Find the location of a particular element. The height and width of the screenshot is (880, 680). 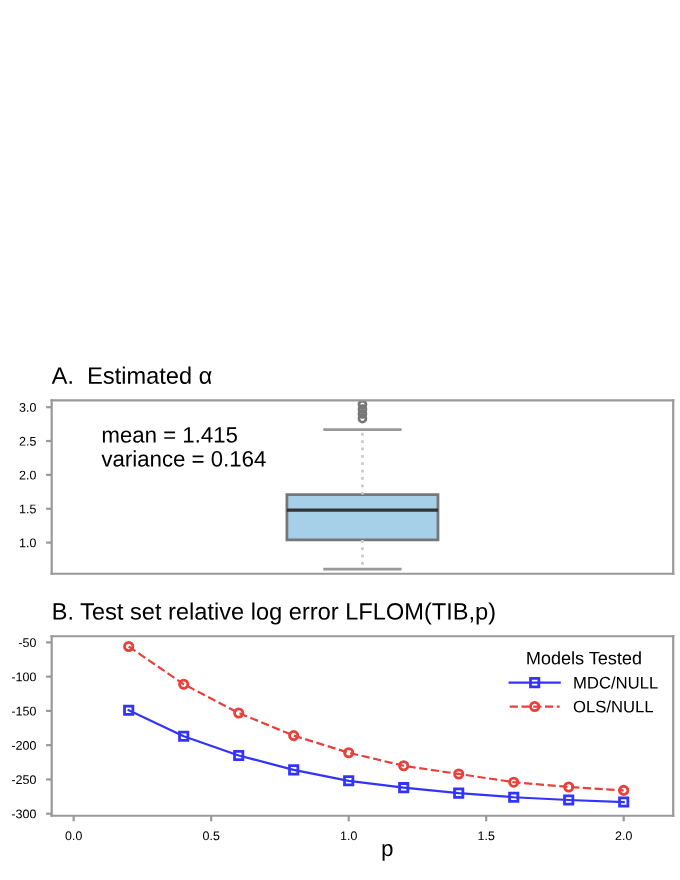

legend-title: Models Tested is located at coordinates (584, 658).